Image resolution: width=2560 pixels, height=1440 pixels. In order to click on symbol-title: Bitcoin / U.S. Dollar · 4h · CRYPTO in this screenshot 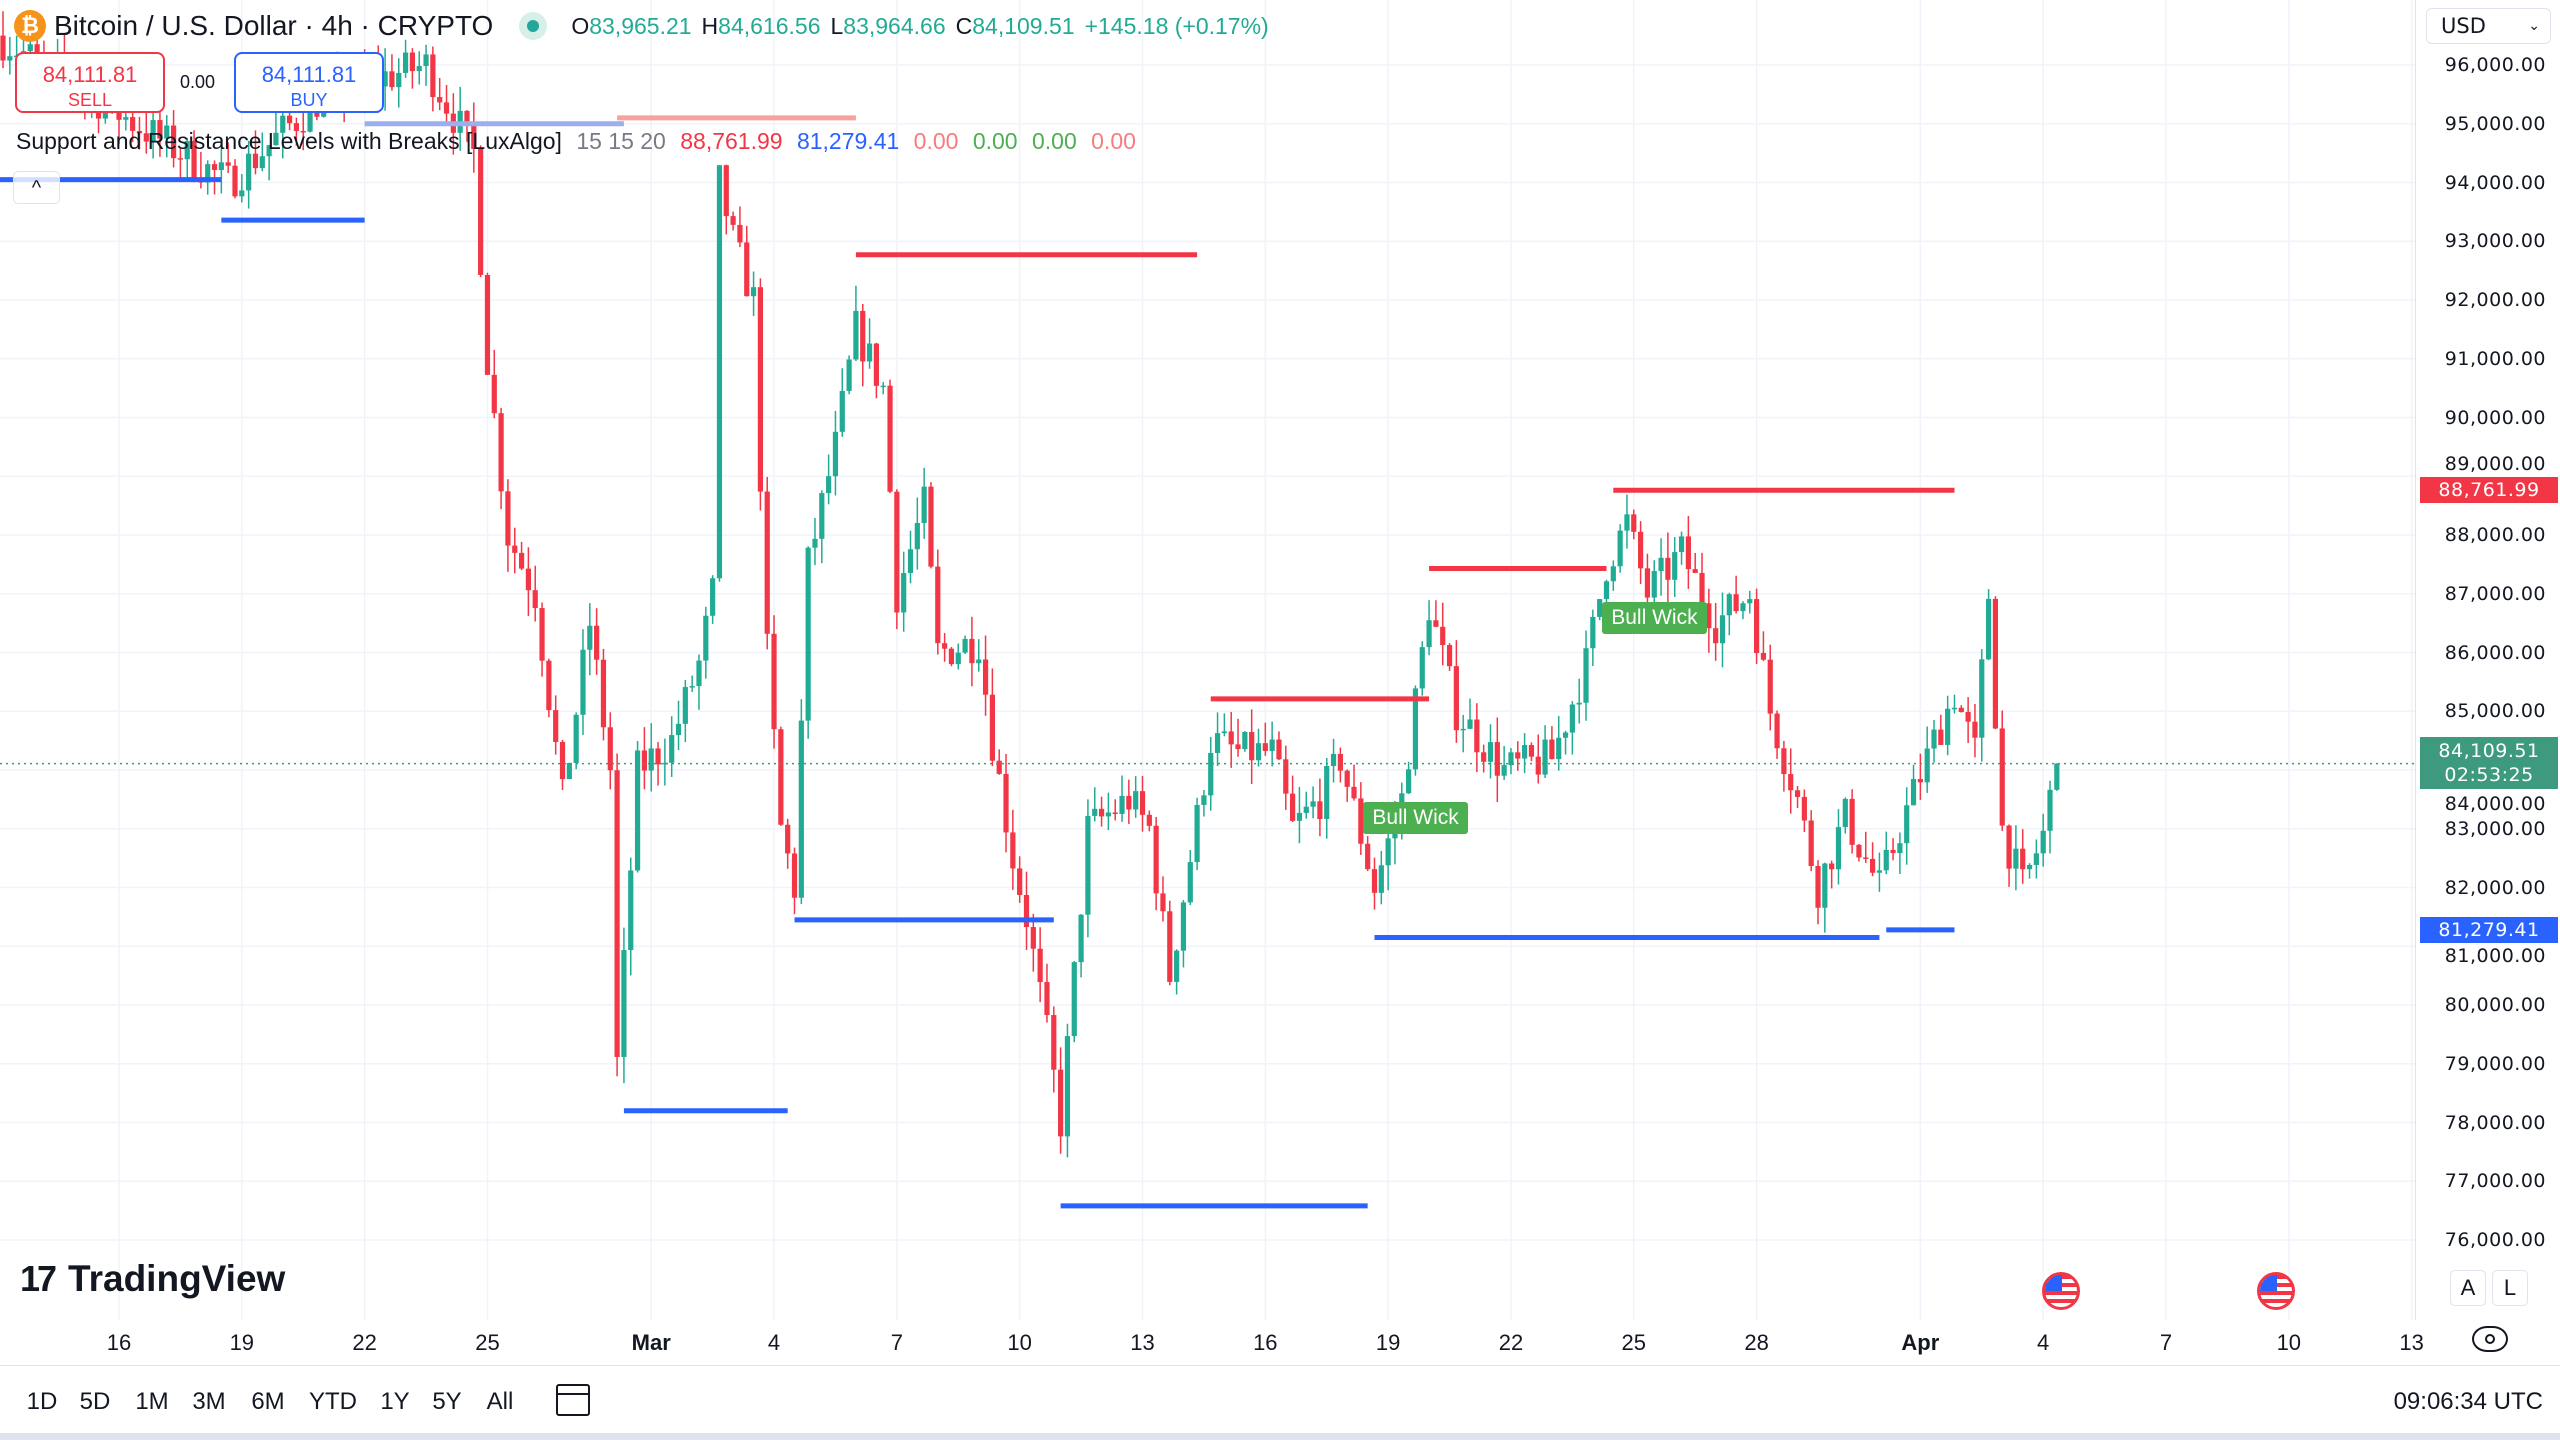, I will do `click(274, 25)`.